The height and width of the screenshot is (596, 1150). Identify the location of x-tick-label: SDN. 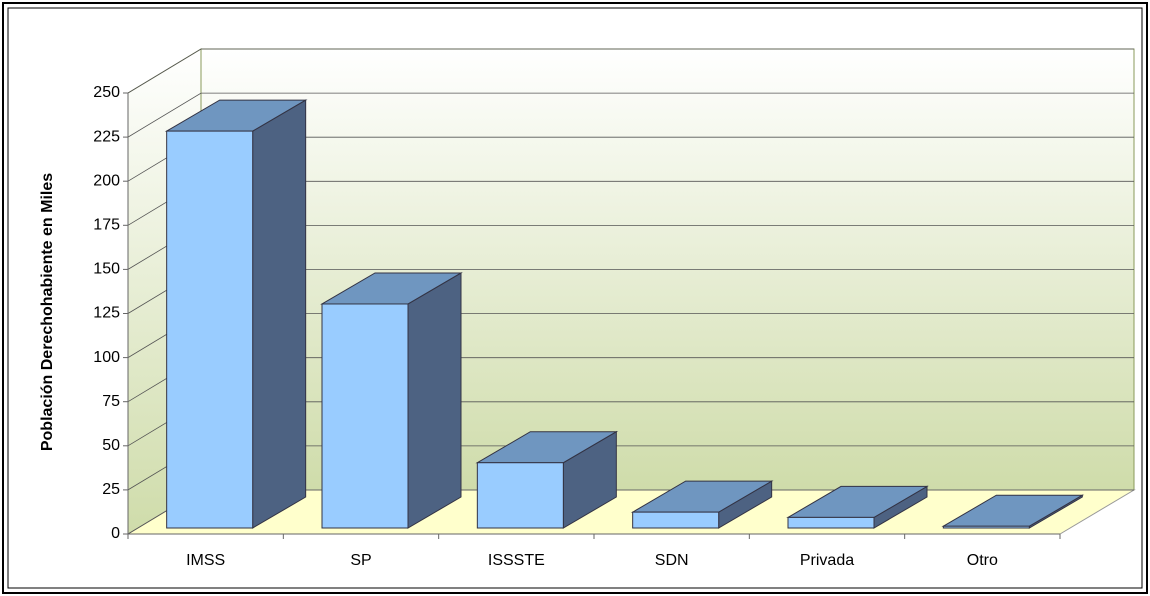
(672, 560).